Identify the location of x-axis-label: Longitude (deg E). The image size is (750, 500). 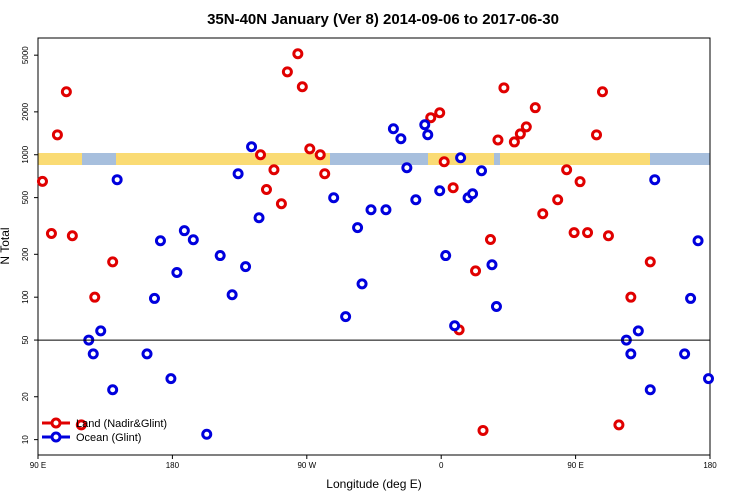
(373, 484).